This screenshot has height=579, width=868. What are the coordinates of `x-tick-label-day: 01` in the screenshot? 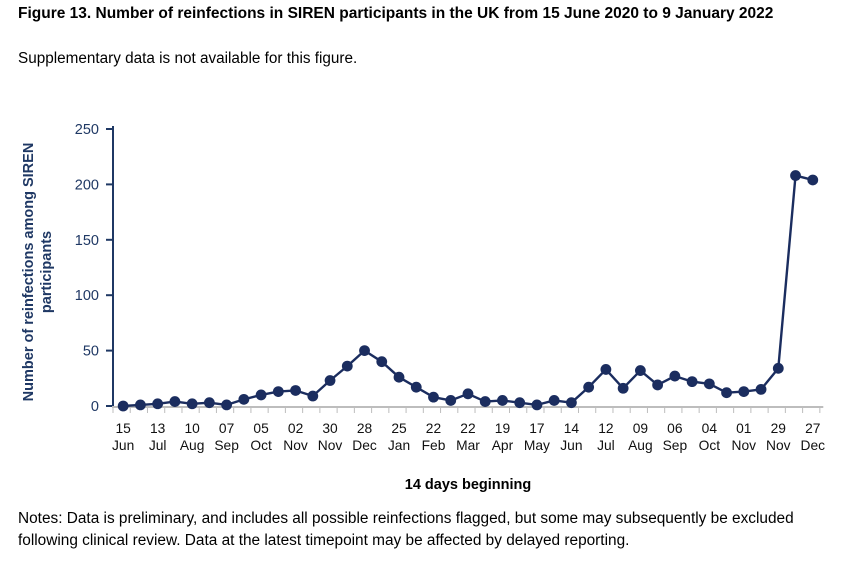 It's located at (743, 428).